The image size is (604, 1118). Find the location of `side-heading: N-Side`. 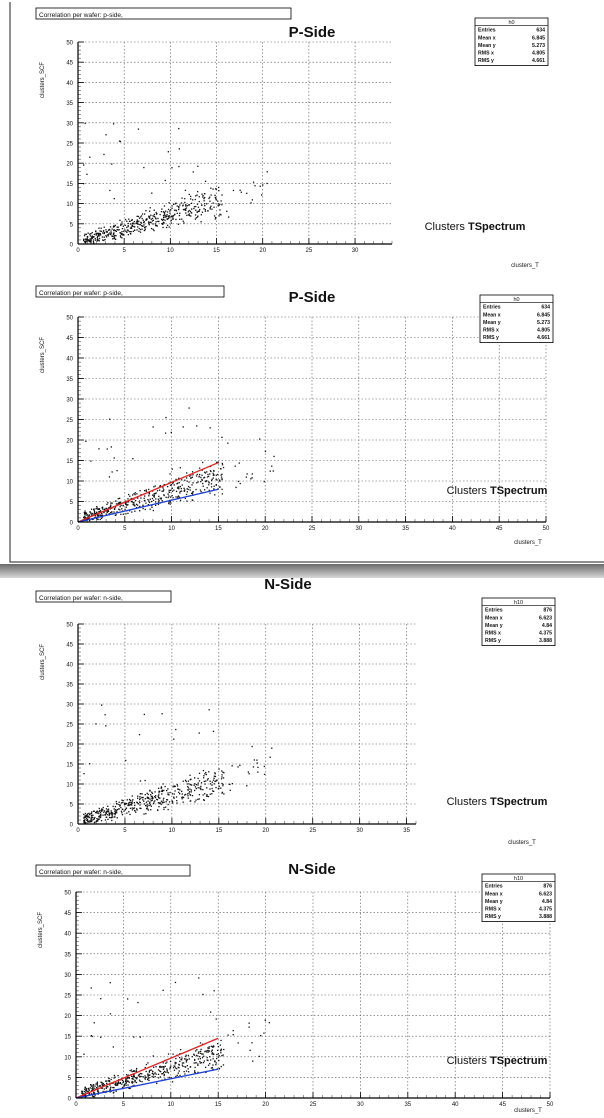

side-heading: N-Side is located at coordinates (288, 584).